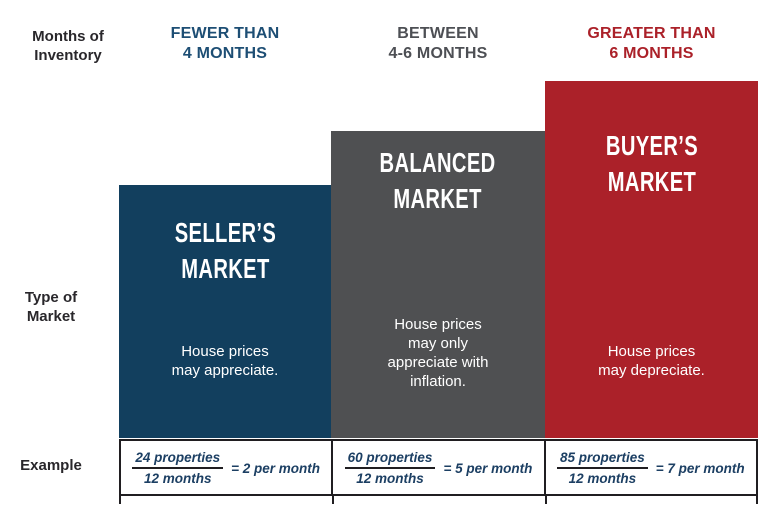 The width and height of the screenshot is (775, 527). Describe the element at coordinates (275, 468) in the screenshot. I see `example-result: = 2 per month` at that location.